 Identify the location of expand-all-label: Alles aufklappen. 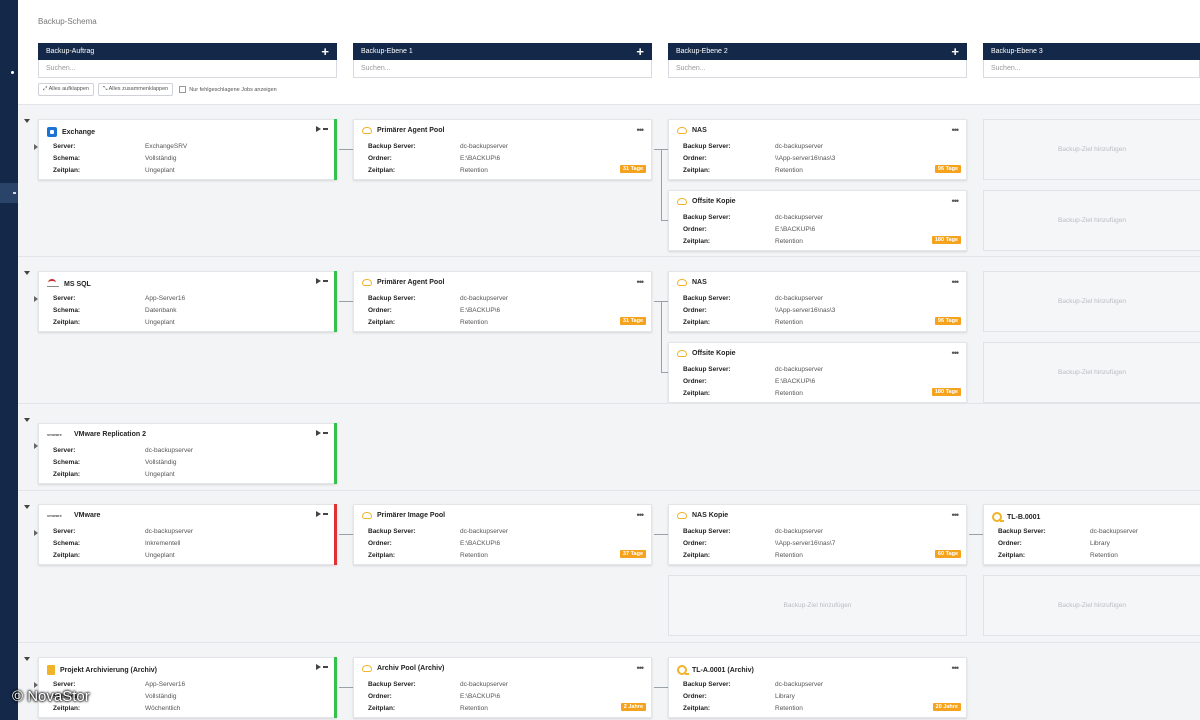
(68, 89).